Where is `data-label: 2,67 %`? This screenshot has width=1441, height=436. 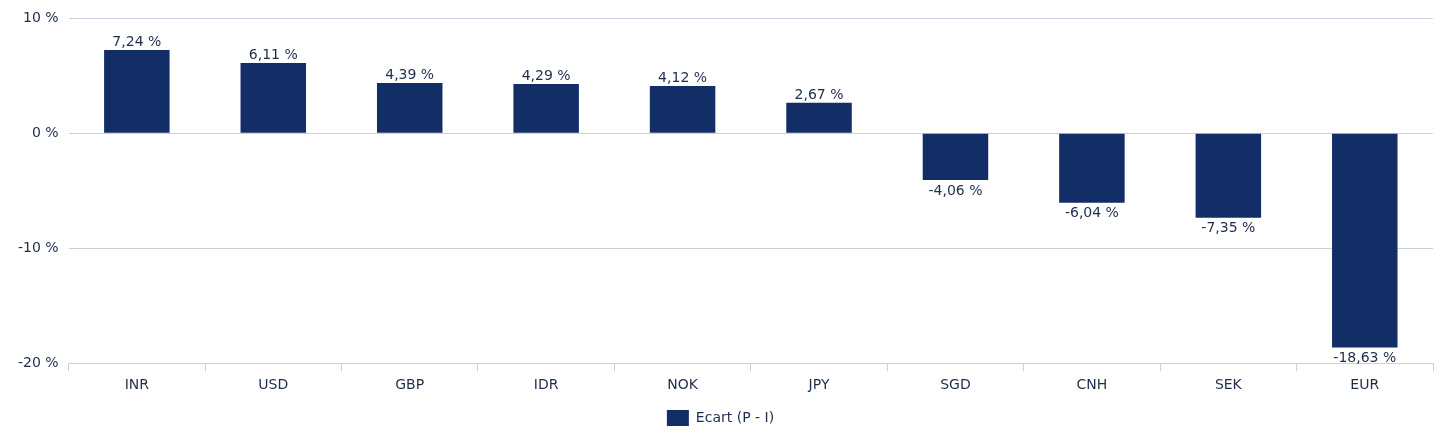 data-label: 2,67 % is located at coordinates (819, 93).